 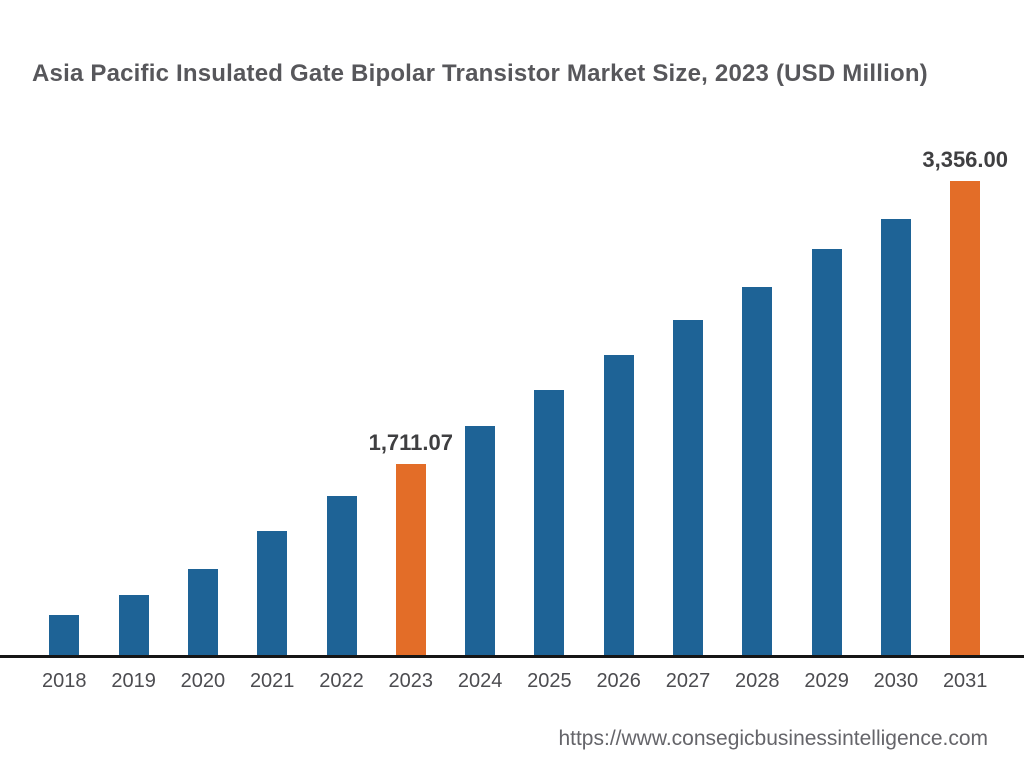 What do you see at coordinates (202, 612) in the screenshot?
I see `bar-2020` at bounding box center [202, 612].